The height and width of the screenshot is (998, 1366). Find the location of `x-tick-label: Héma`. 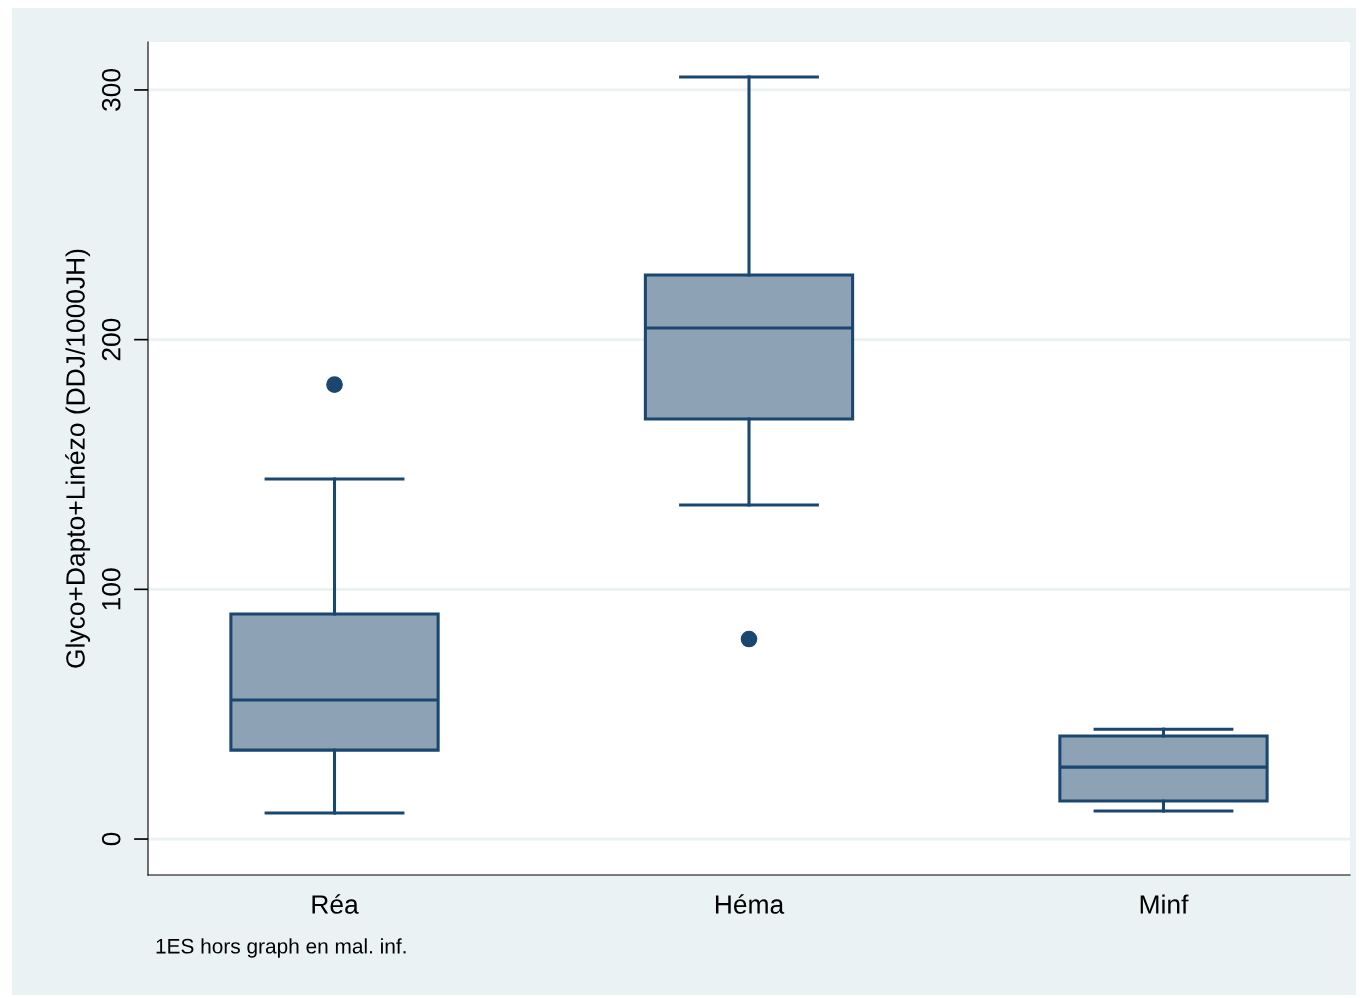

x-tick-label: Héma is located at coordinates (750, 904).